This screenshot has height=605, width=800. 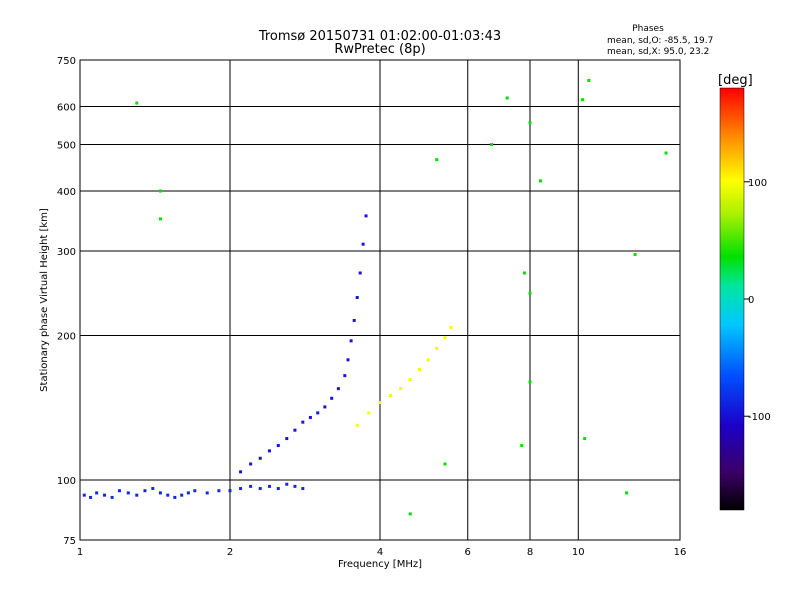 What do you see at coordinates (757, 183) in the screenshot?
I see `colorbar-tick-label: 100` at bounding box center [757, 183].